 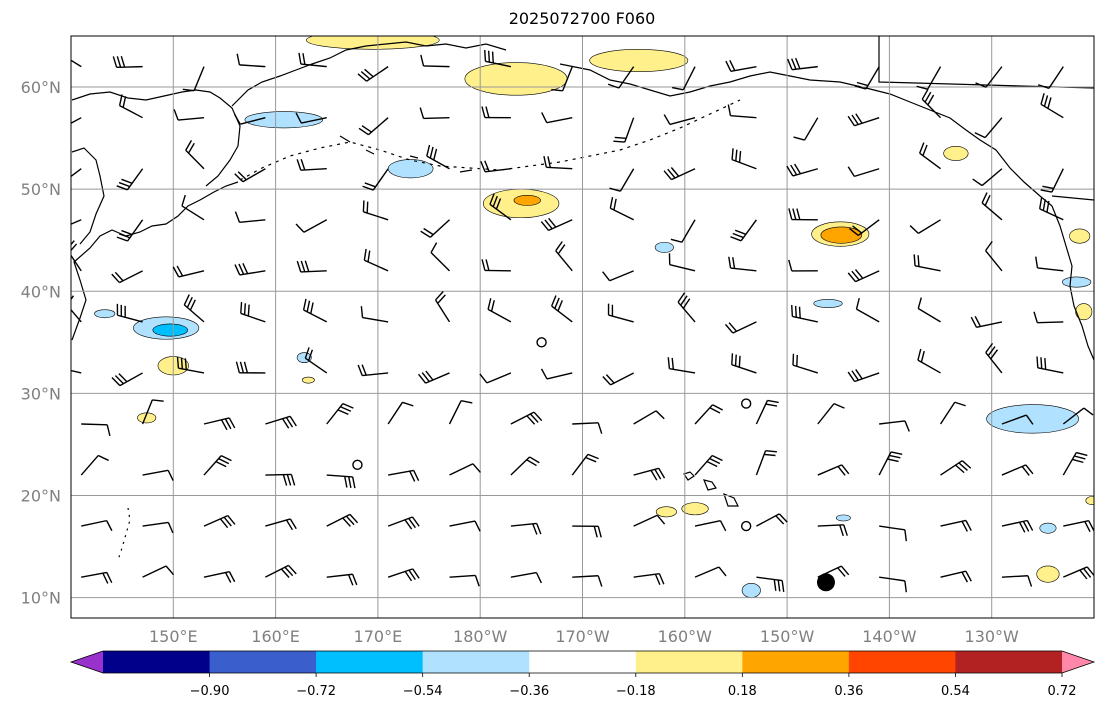 What do you see at coordinates (423, 691) in the screenshot?
I see `colorbar-label-3: −0.54` at bounding box center [423, 691].